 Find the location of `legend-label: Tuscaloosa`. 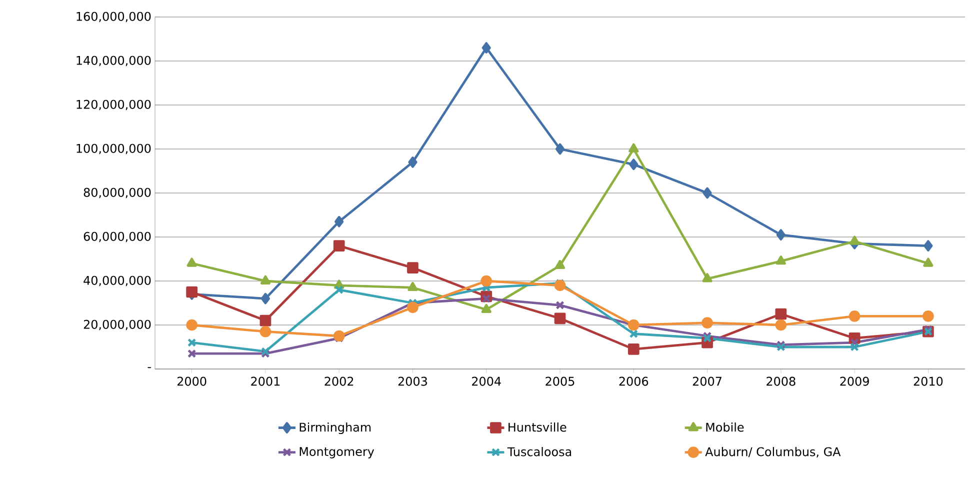

legend-label: Tuscaloosa is located at coordinates (539, 451).